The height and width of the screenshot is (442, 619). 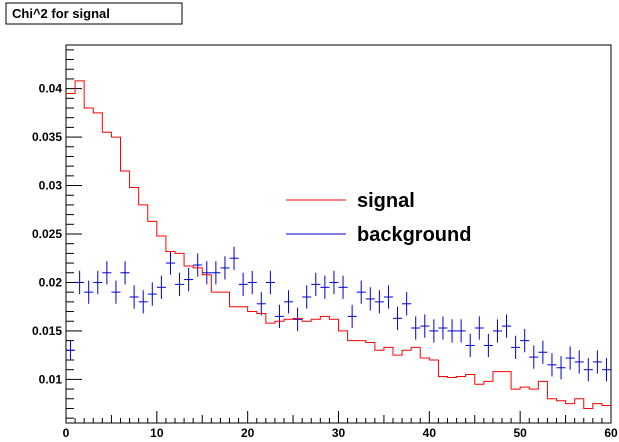 I want to click on legend: signal background, so click(x=378, y=218).